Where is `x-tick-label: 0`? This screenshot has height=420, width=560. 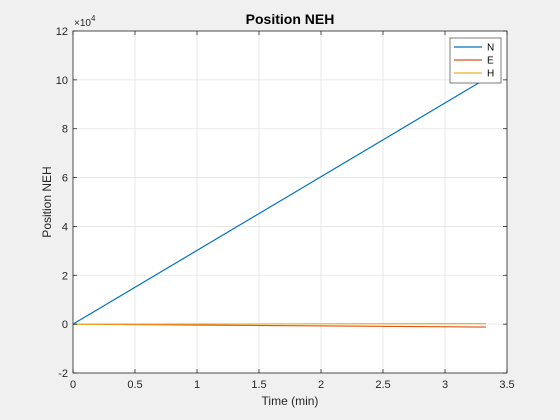
x-tick-label: 0 is located at coordinates (73, 385).